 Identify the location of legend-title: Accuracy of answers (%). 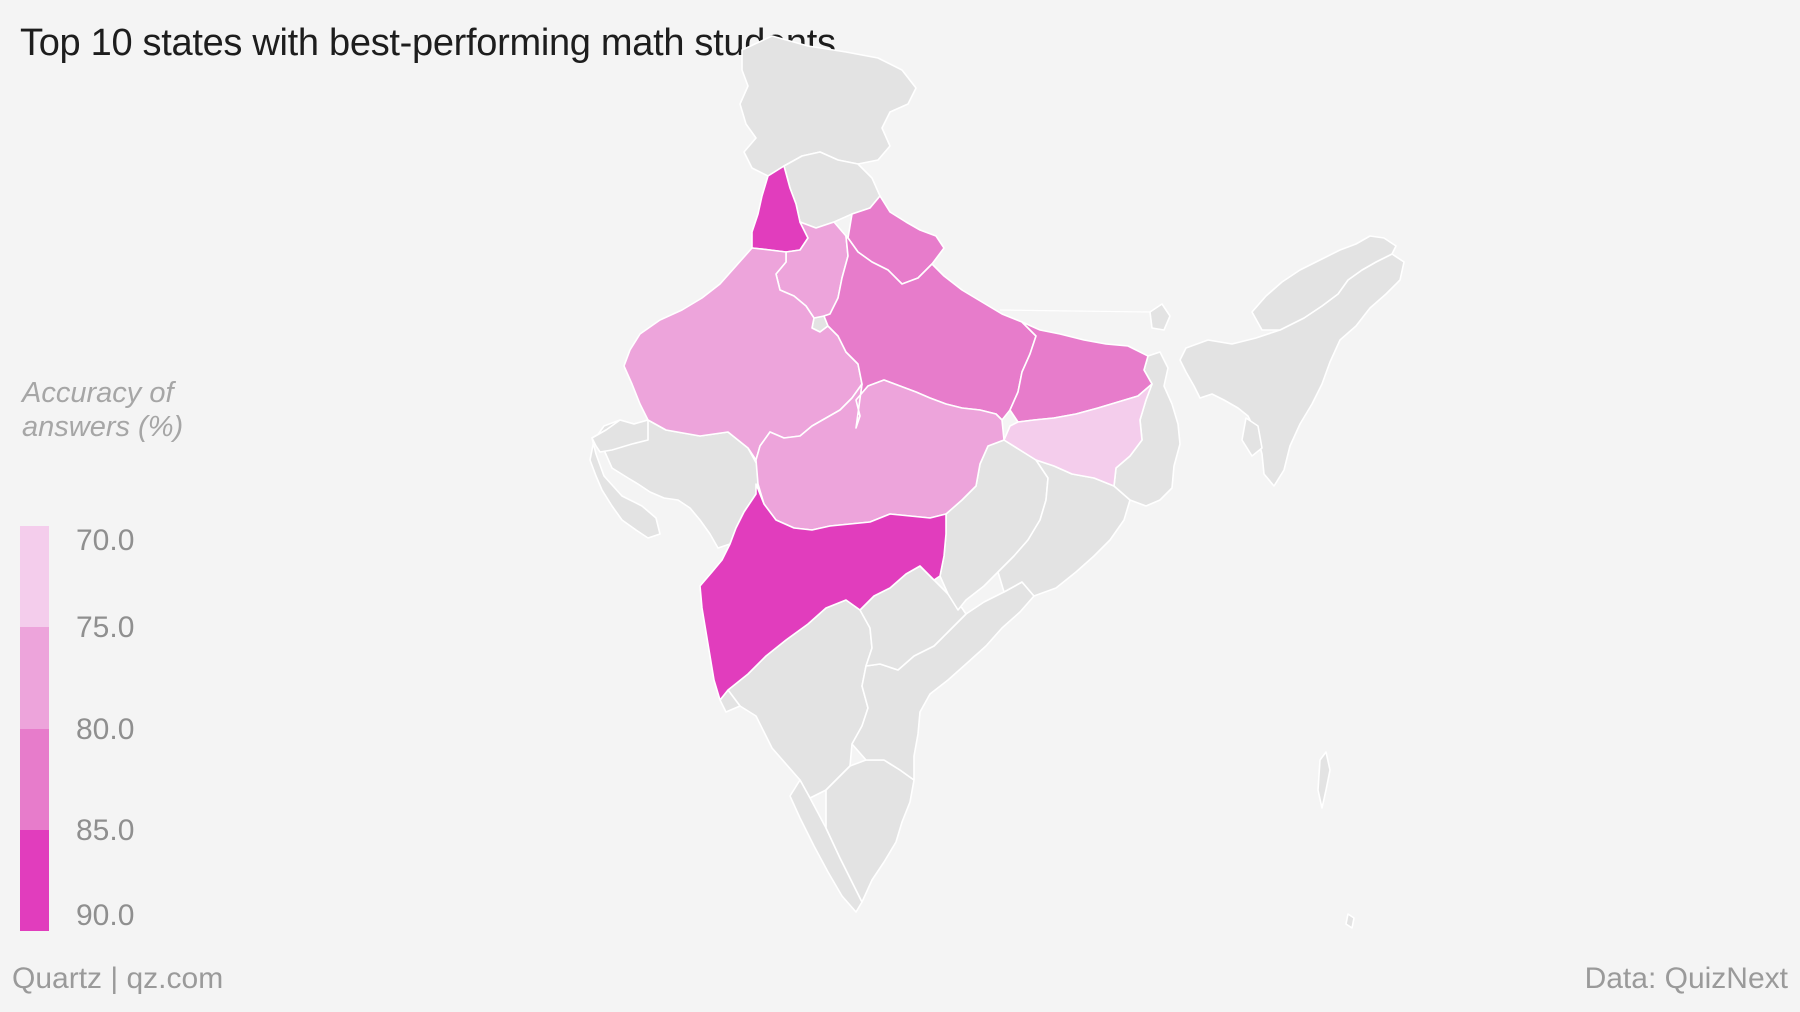
(132, 410).